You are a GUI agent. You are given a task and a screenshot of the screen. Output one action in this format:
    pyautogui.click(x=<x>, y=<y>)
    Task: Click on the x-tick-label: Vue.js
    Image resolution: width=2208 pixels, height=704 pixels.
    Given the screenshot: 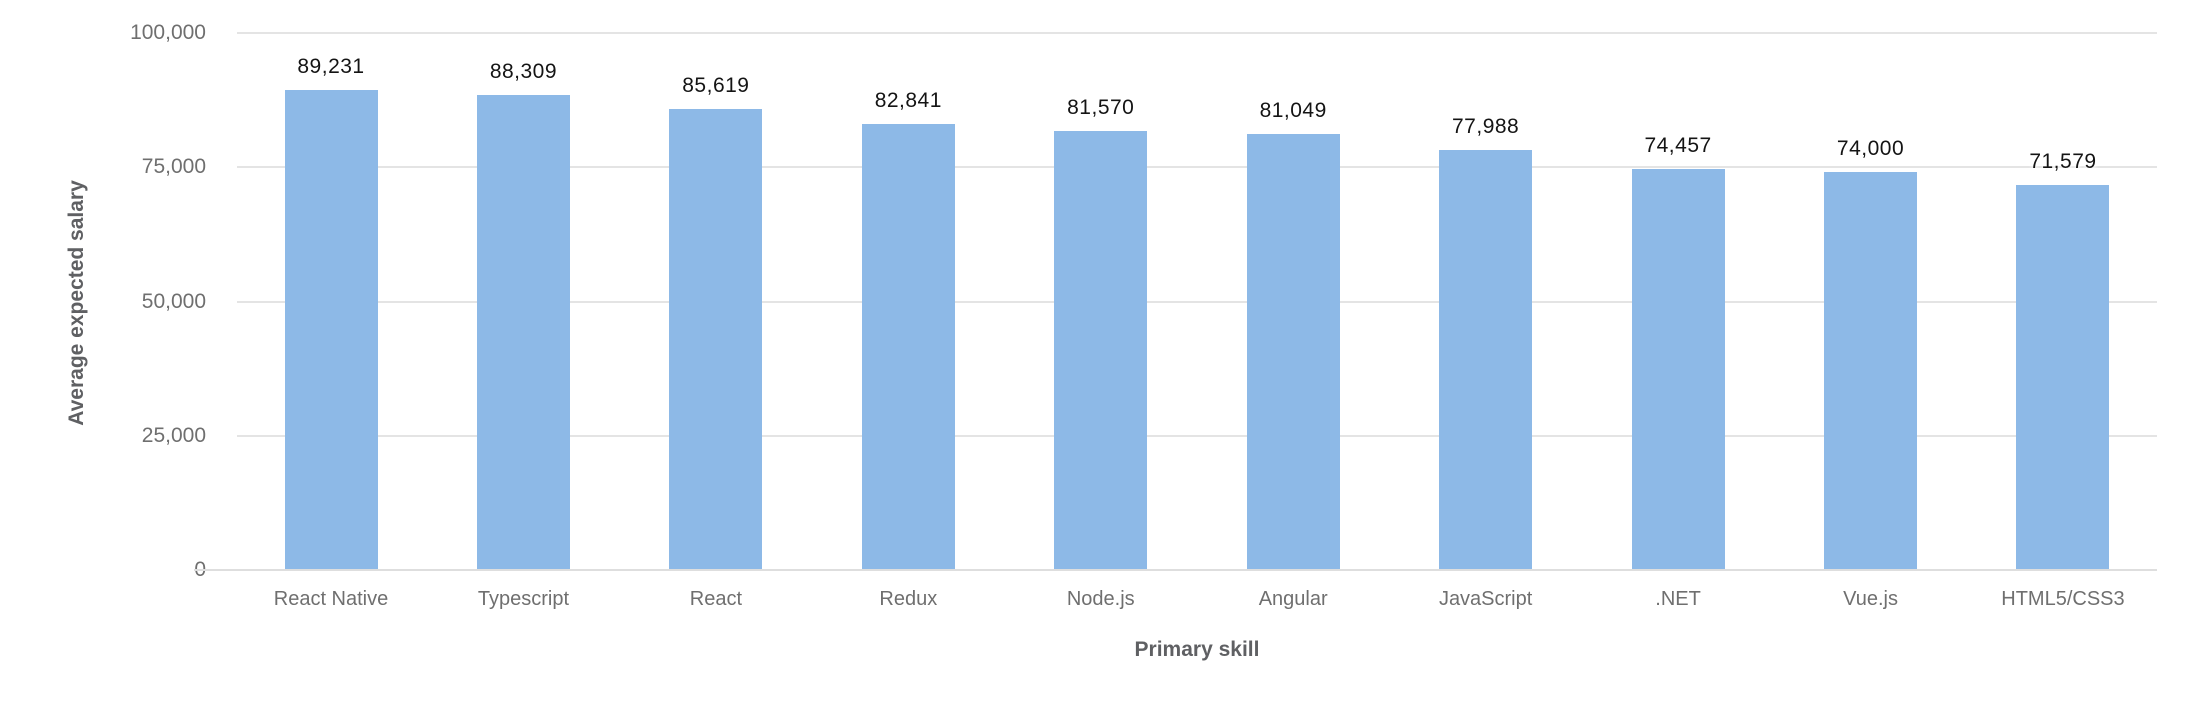 What is the action you would take?
    pyautogui.click(x=1870, y=599)
    